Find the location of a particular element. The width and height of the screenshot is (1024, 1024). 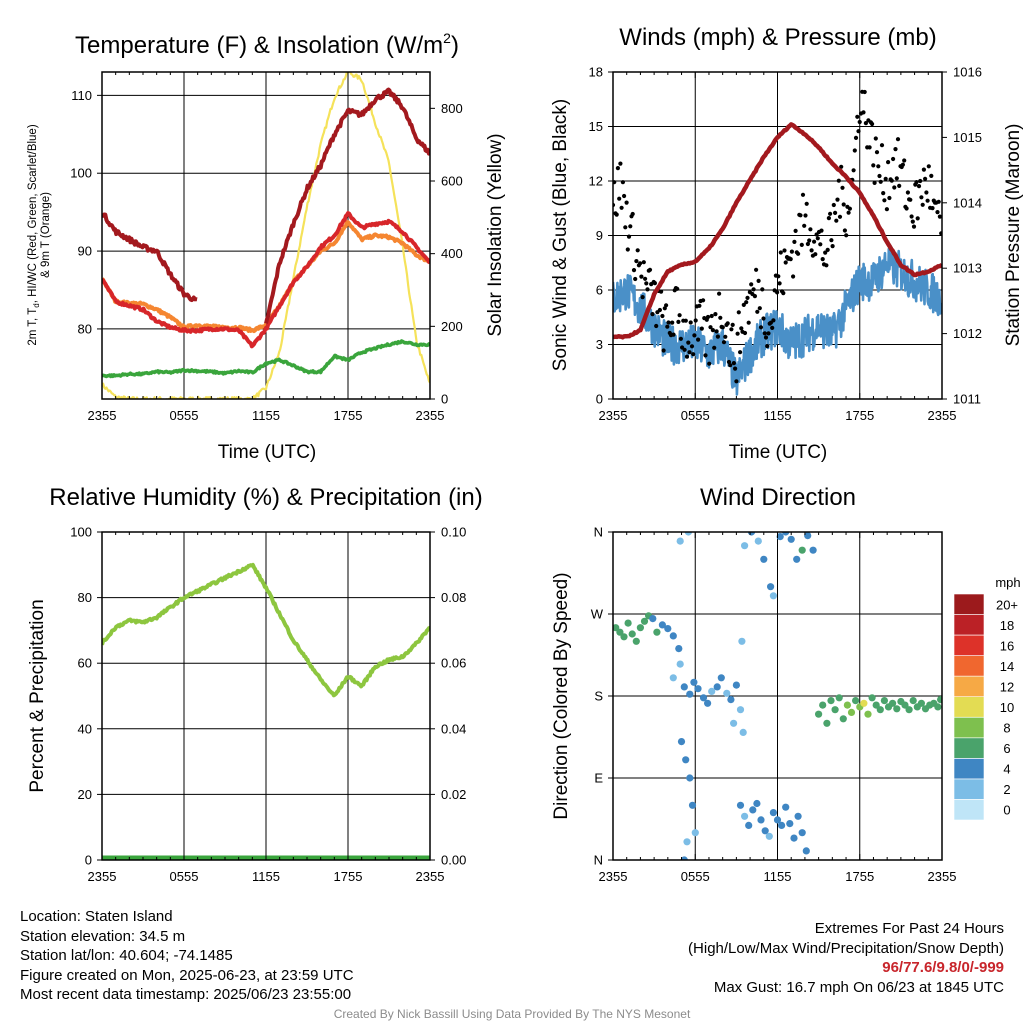

x-tick-label: 1155 is located at coordinates (266, 415).